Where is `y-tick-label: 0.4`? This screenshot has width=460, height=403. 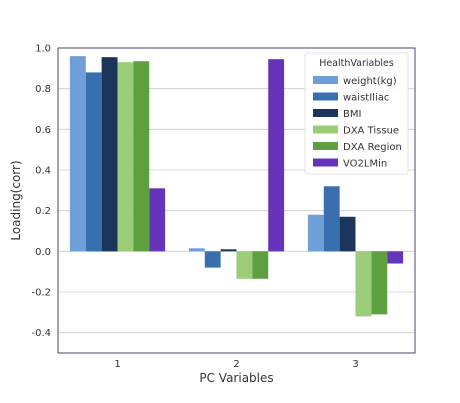 y-tick-label: 0.4 is located at coordinates (43, 171).